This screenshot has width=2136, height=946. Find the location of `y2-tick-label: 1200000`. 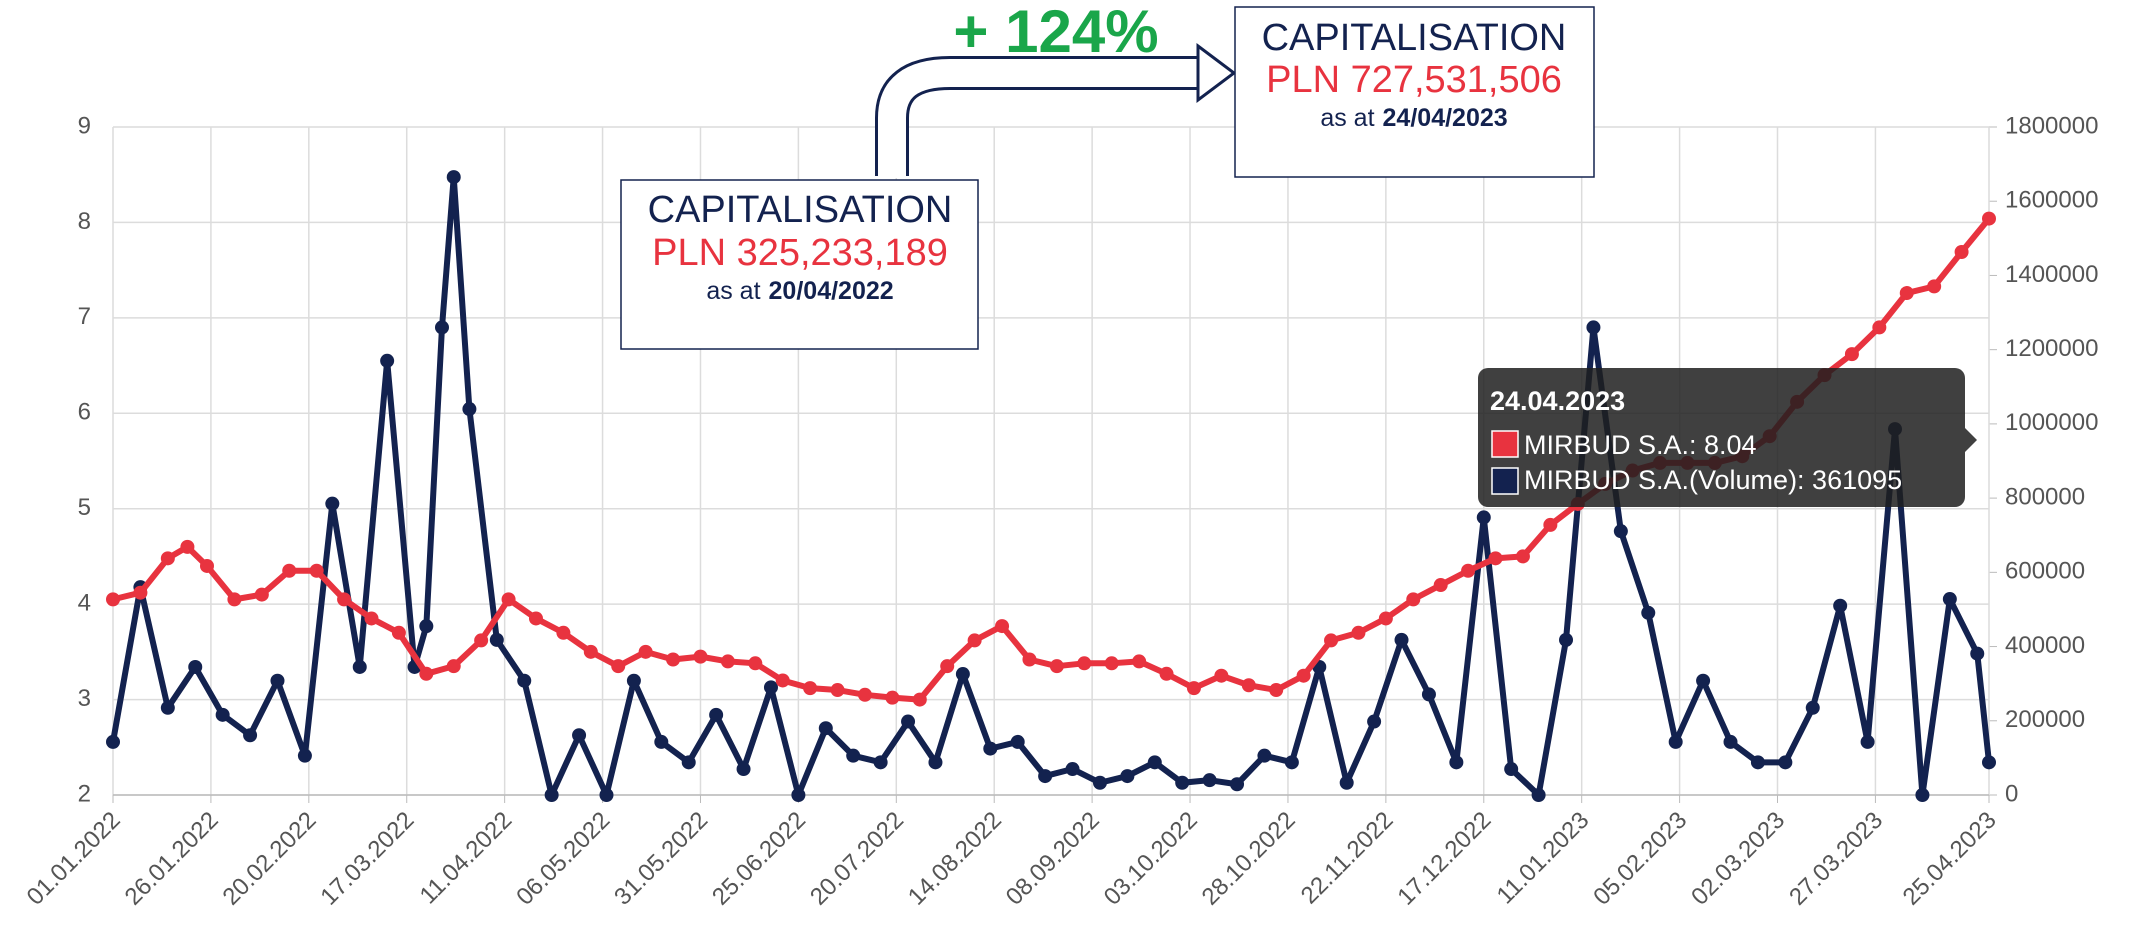

y2-tick-label: 1200000 is located at coordinates (2051, 348).